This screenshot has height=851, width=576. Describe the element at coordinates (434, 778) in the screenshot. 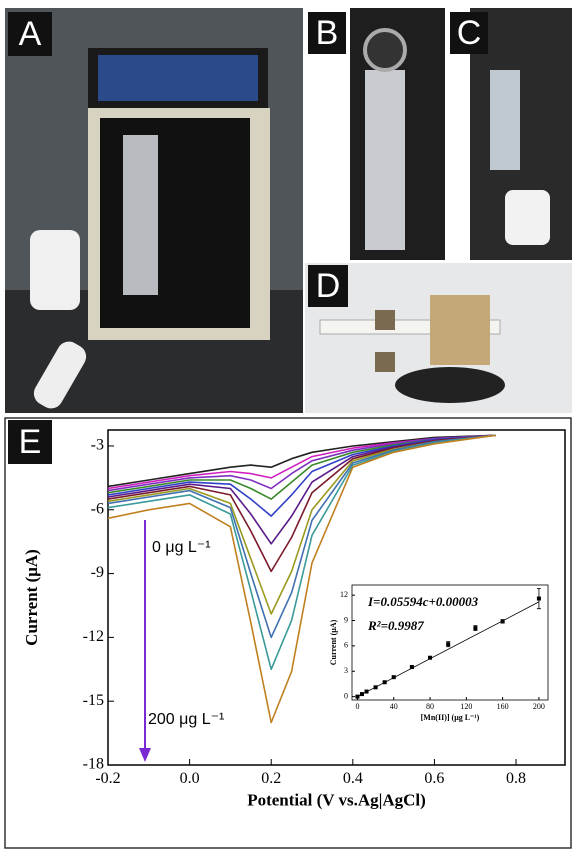

I see `x-tick-label: 0.6` at that location.